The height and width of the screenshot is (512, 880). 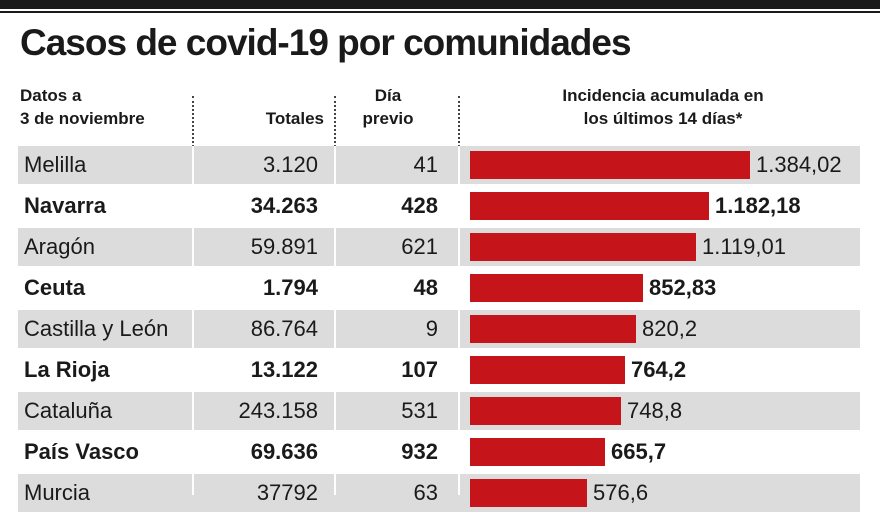 I want to click on total-cases: 243.158, so click(x=278, y=410).